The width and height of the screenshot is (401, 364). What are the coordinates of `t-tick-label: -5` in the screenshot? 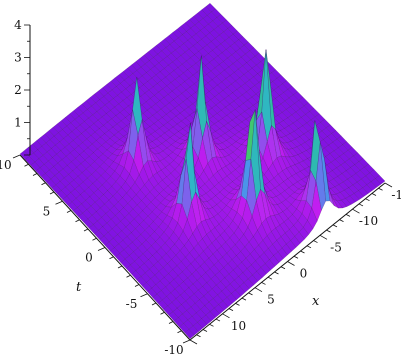 It's located at (132, 304).